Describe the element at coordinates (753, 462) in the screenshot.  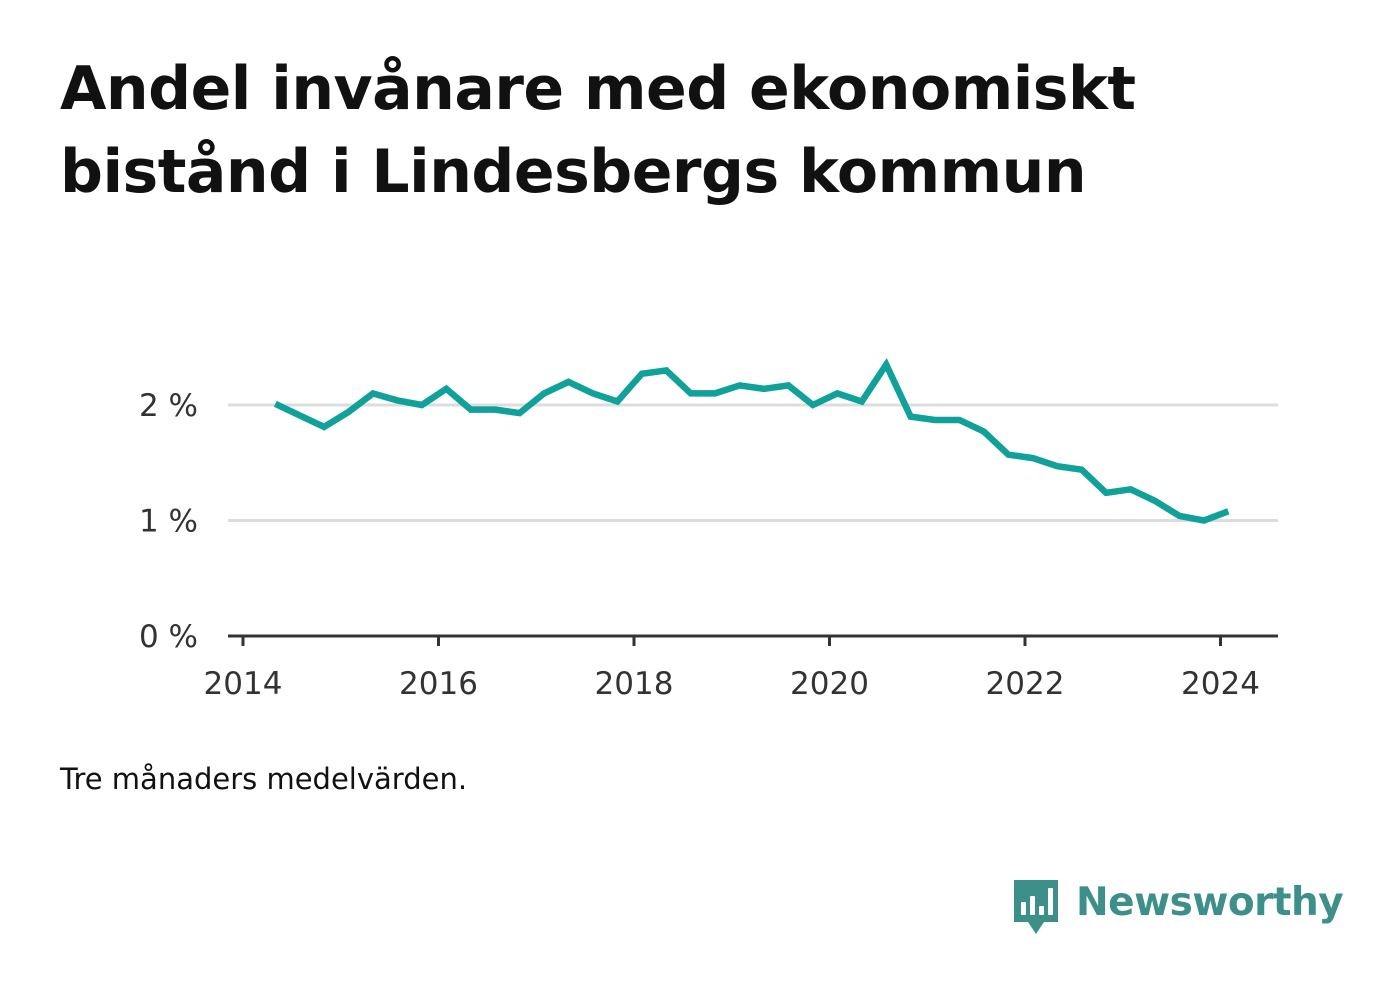
I see `gridlines` at that location.